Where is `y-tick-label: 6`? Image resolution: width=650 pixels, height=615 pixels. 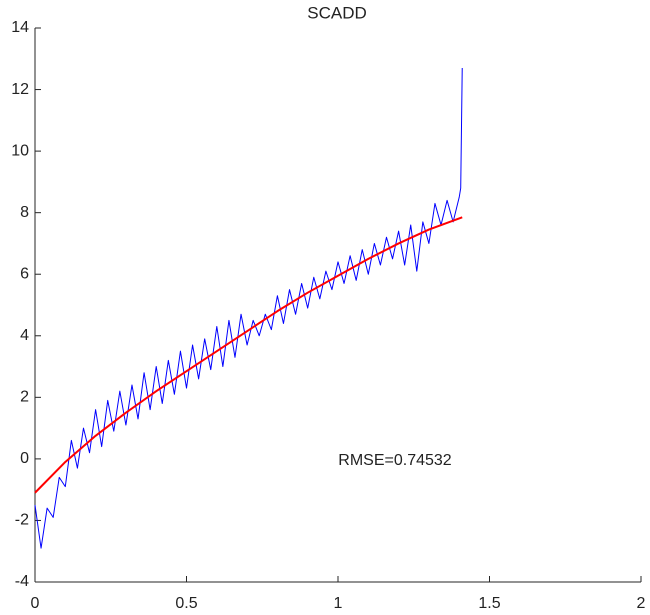 y-tick-label: 6 is located at coordinates (24, 273).